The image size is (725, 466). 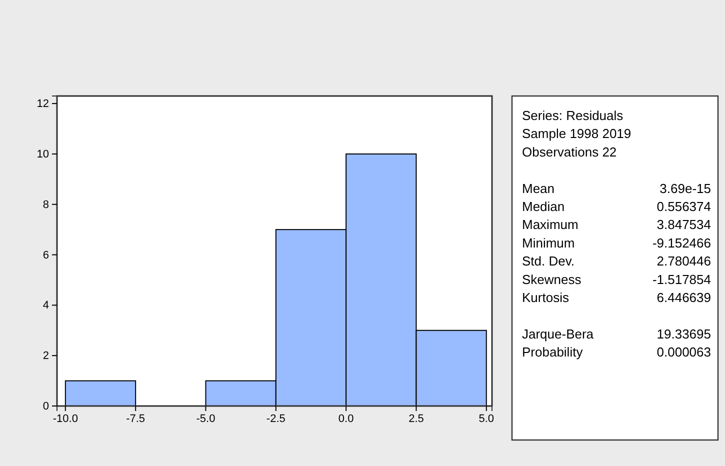 I want to click on text: Series: Residuals, so click(x=573, y=115).